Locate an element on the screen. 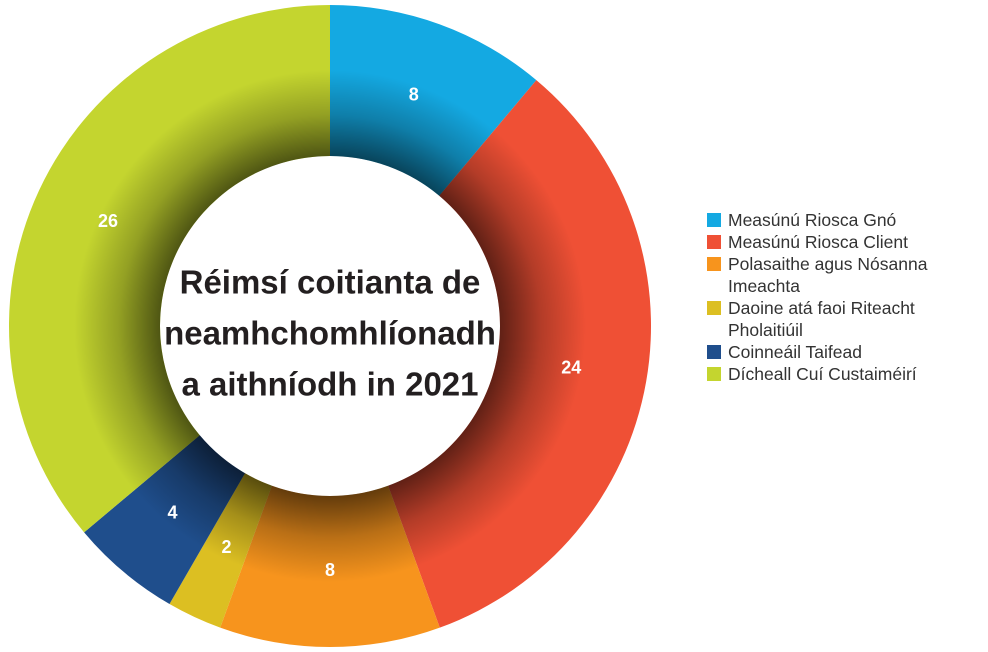  legend-label: Daoine atá faoi Riteacht Pholaitiúil is located at coordinates (821, 319).